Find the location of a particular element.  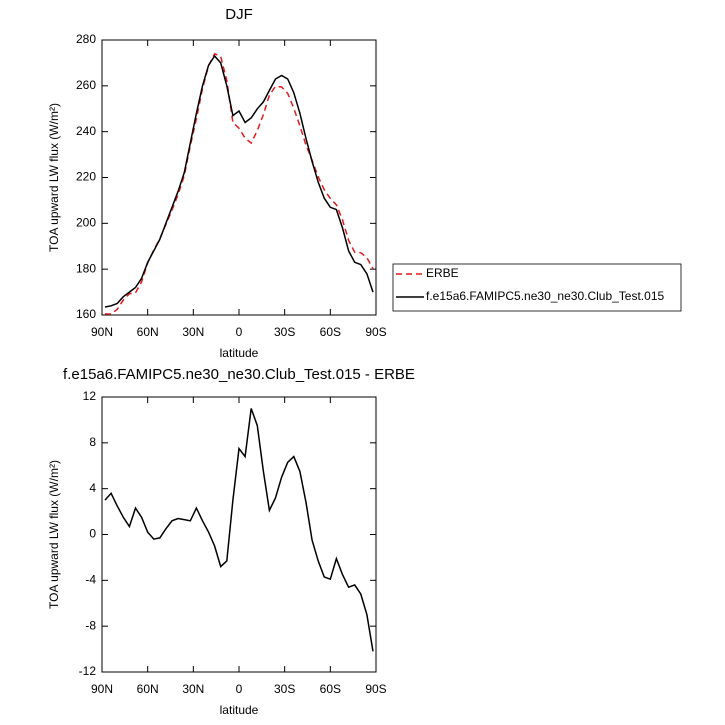

legend-box is located at coordinates (537, 287).